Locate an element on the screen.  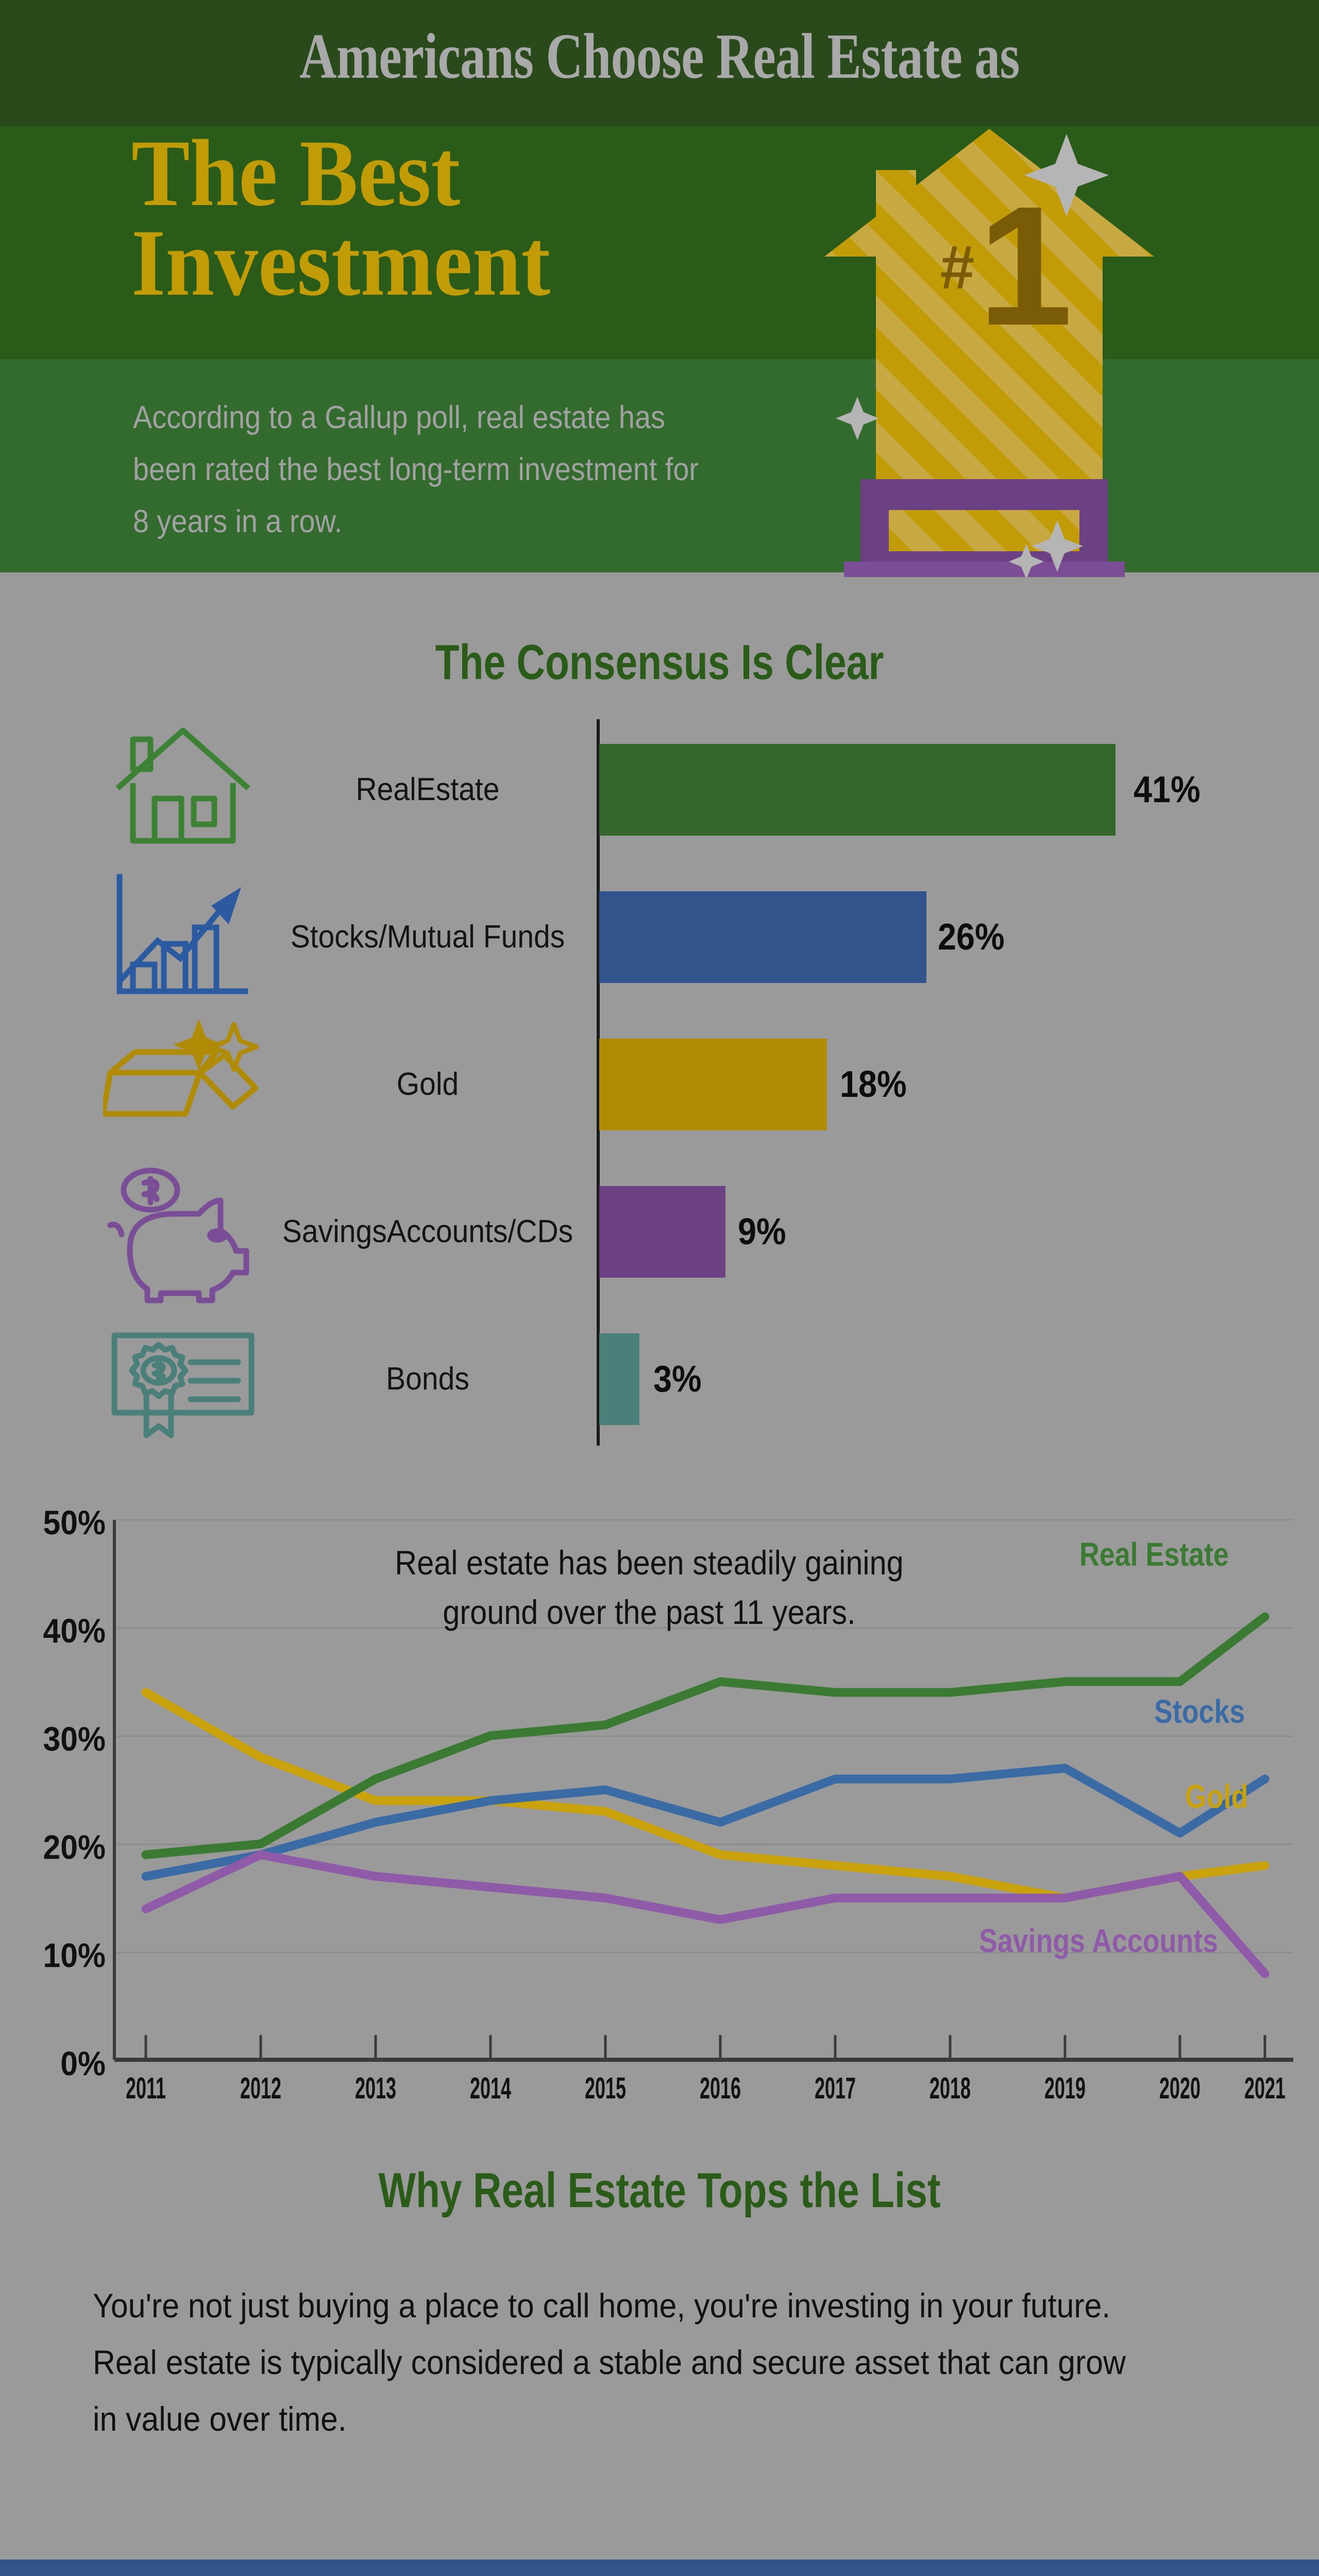
bar-label-line: Stocks/ is located at coordinates (339, 937).